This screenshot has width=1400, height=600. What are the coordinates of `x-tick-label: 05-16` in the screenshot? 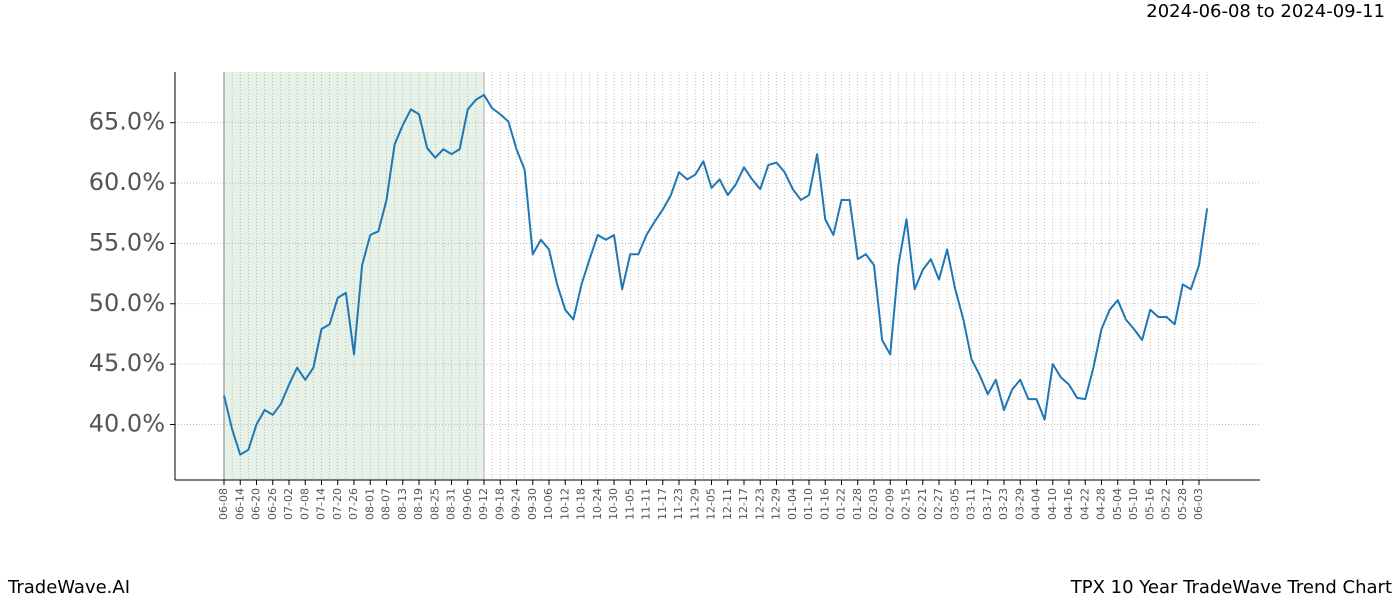 It's located at (1149, 504).